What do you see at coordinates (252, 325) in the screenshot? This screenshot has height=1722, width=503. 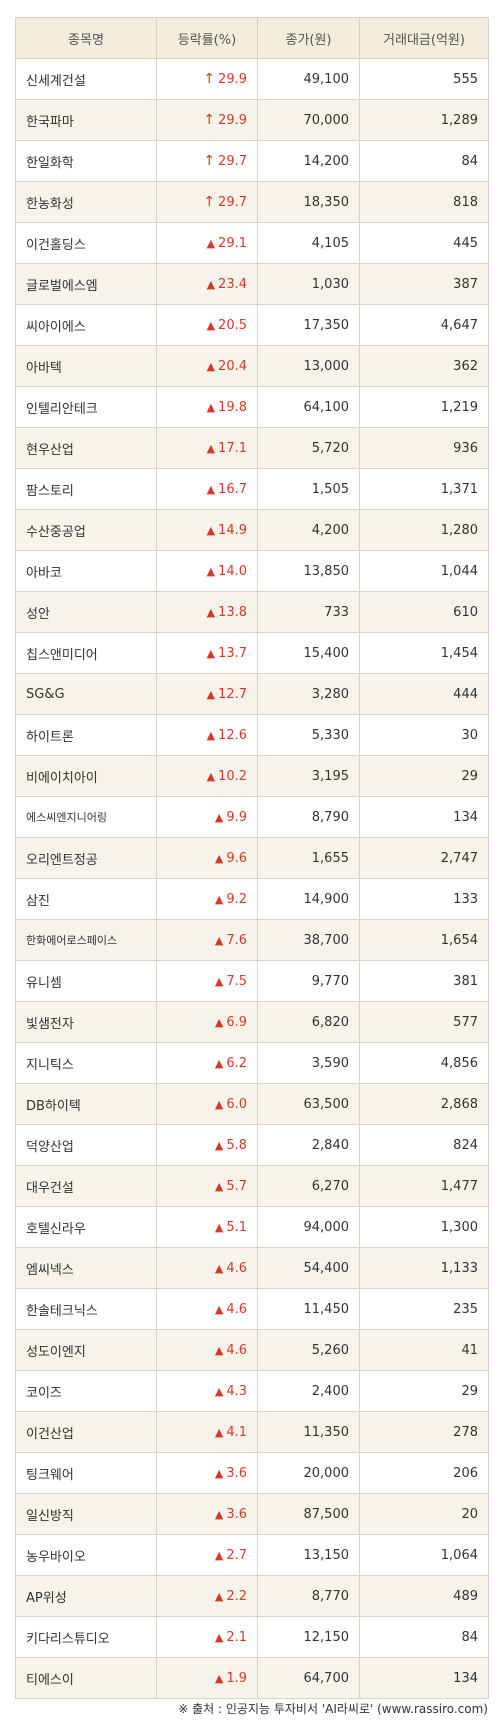 I see `table-row: 씨아이에스 ▲ 20.5 17,350 4,647` at bounding box center [252, 325].